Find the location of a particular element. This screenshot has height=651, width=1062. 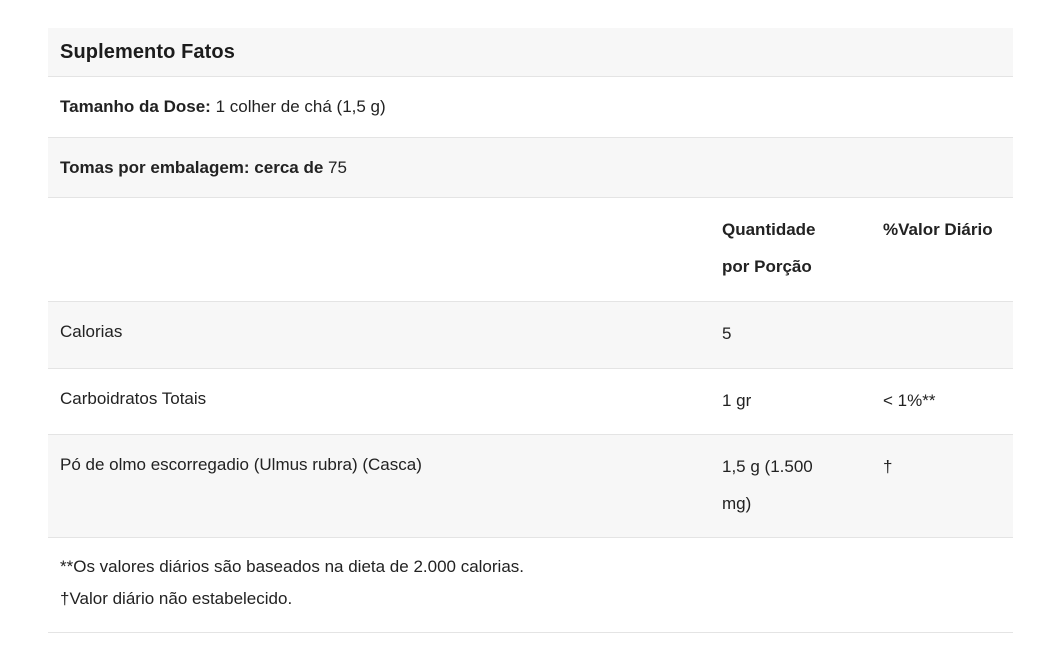

nutrient-amount: 5 is located at coordinates (727, 334).